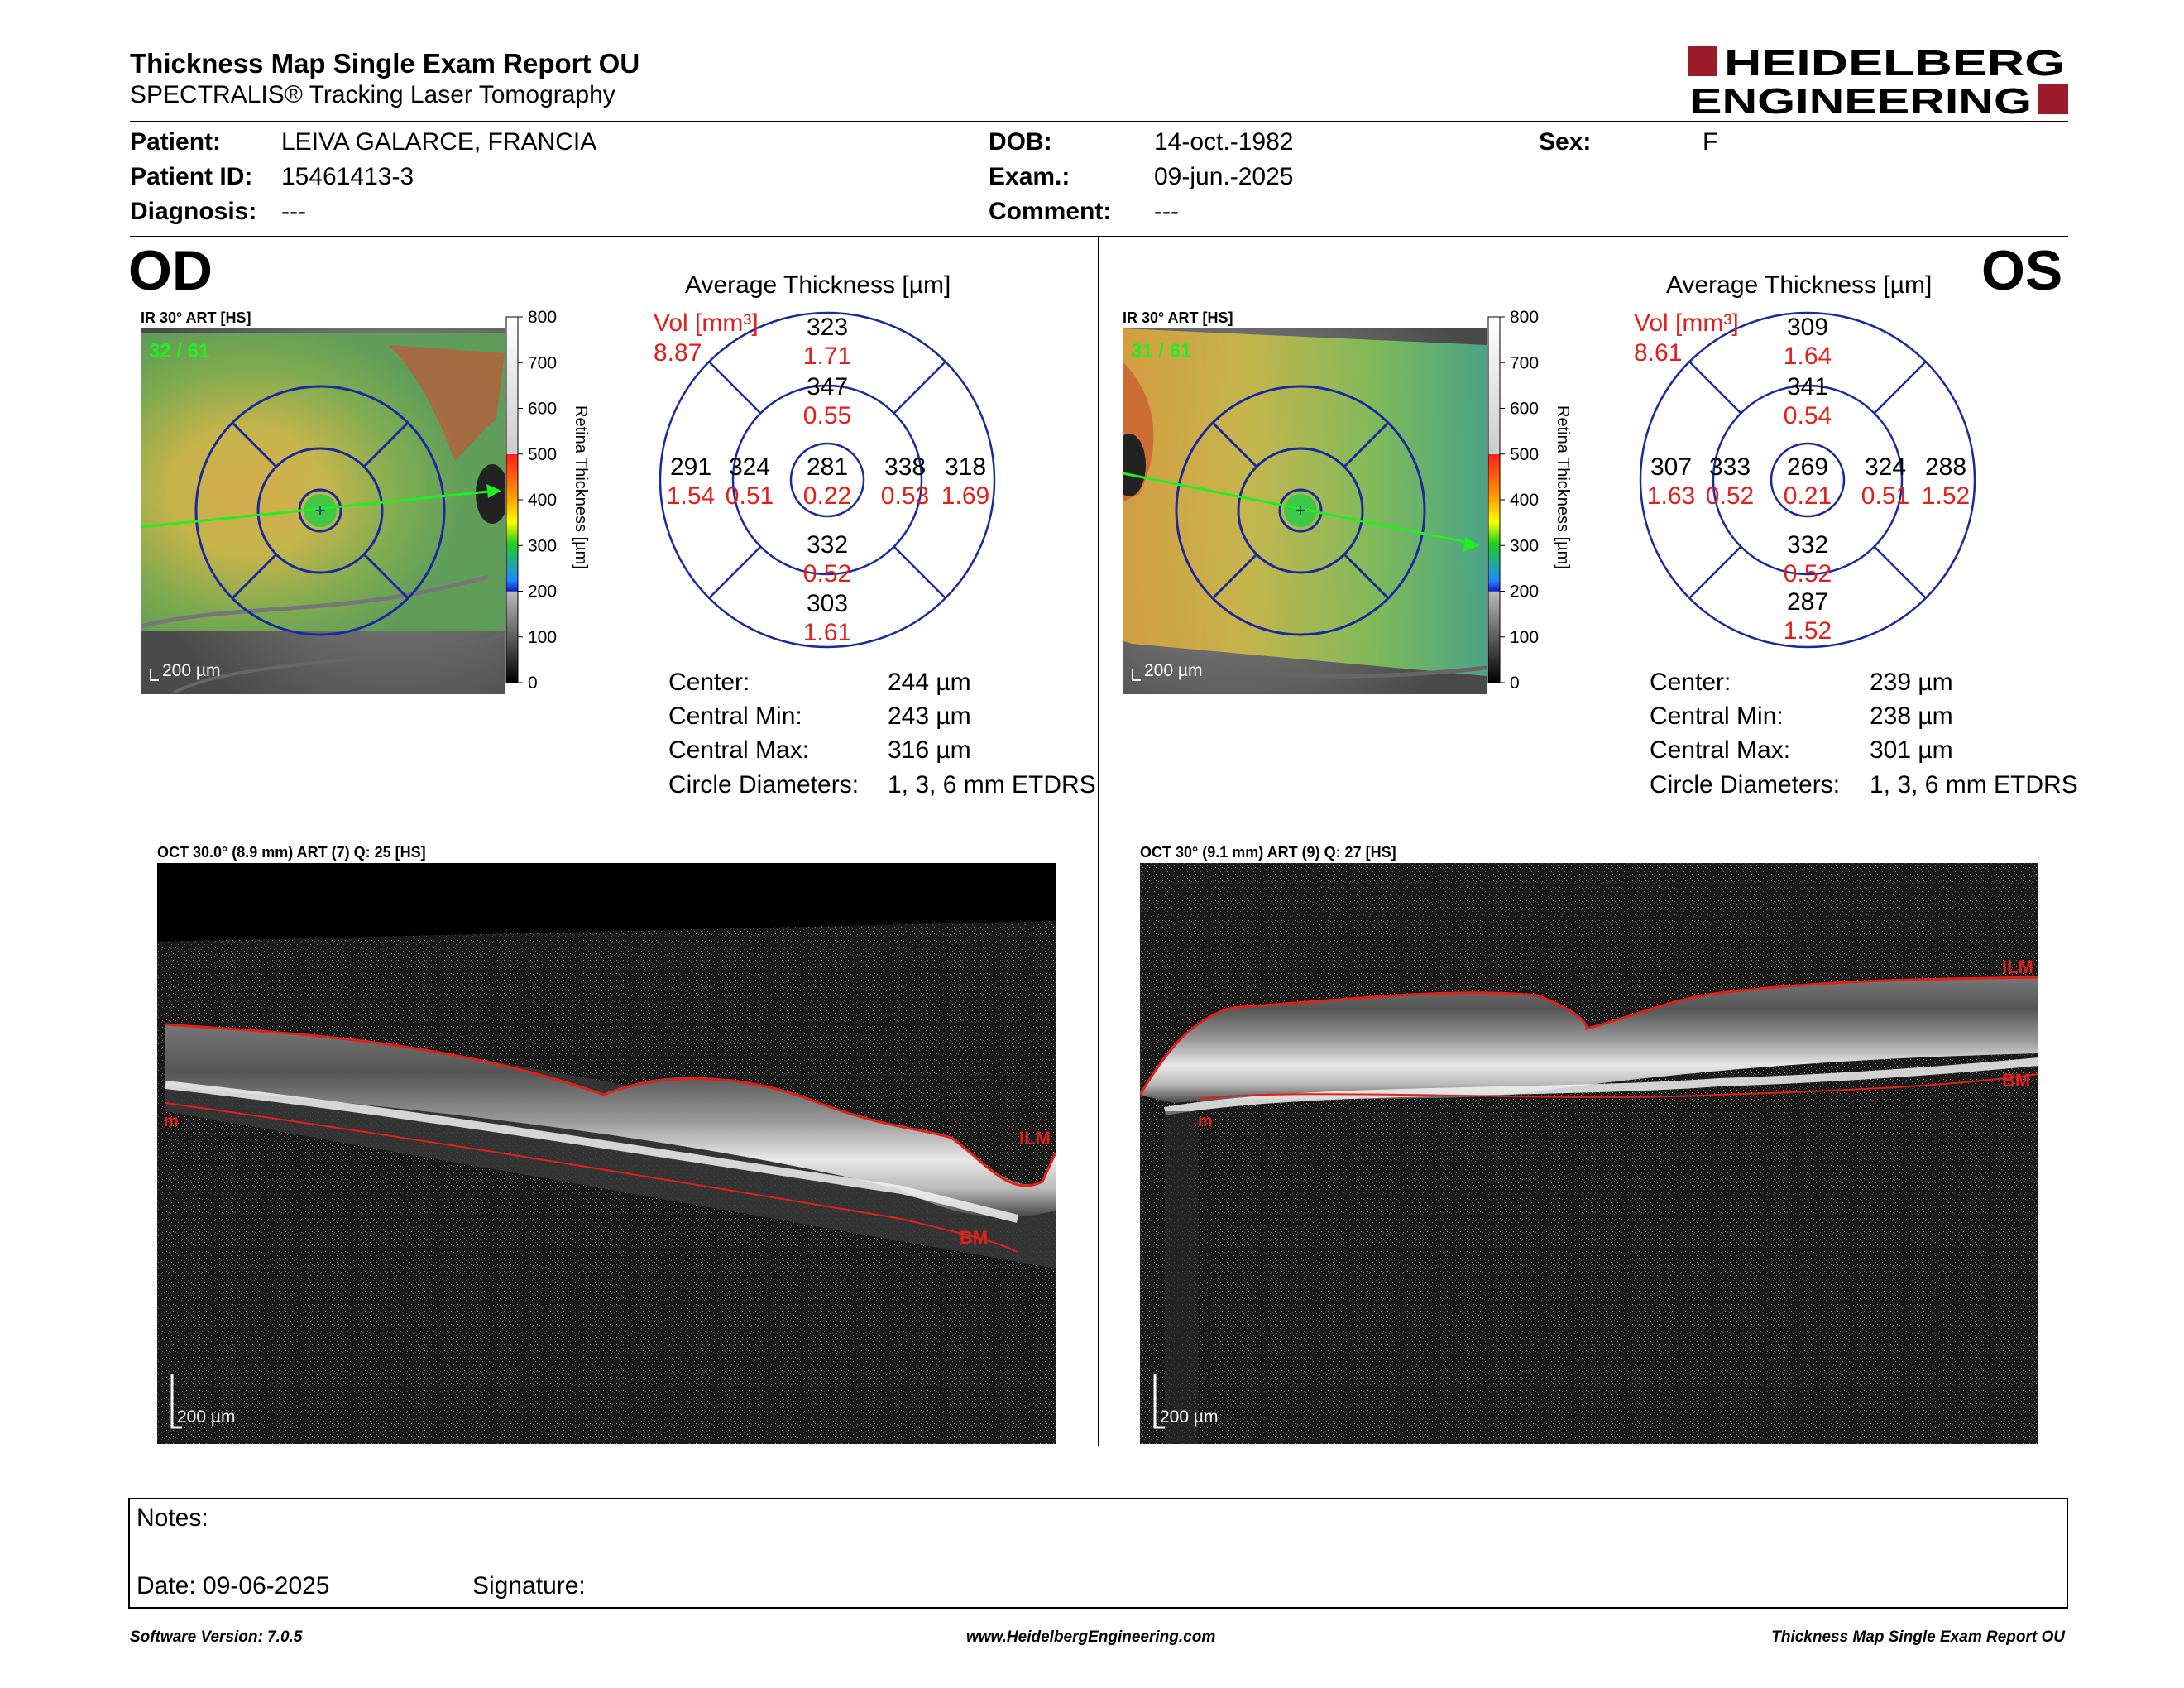  I want to click on os-oct-ilm: ILM, so click(2017, 967).